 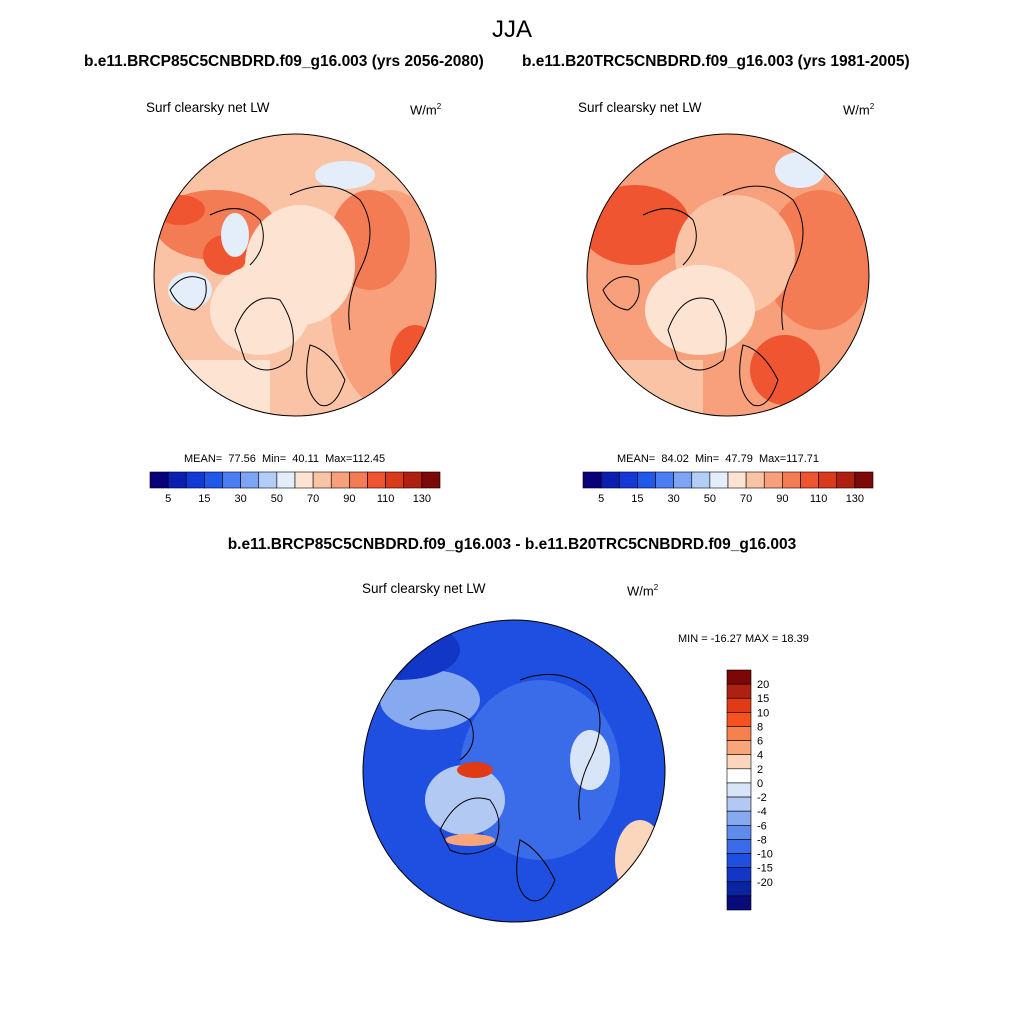 I want to click on right-colorbar-tick-label: 15, so click(x=637, y=499).